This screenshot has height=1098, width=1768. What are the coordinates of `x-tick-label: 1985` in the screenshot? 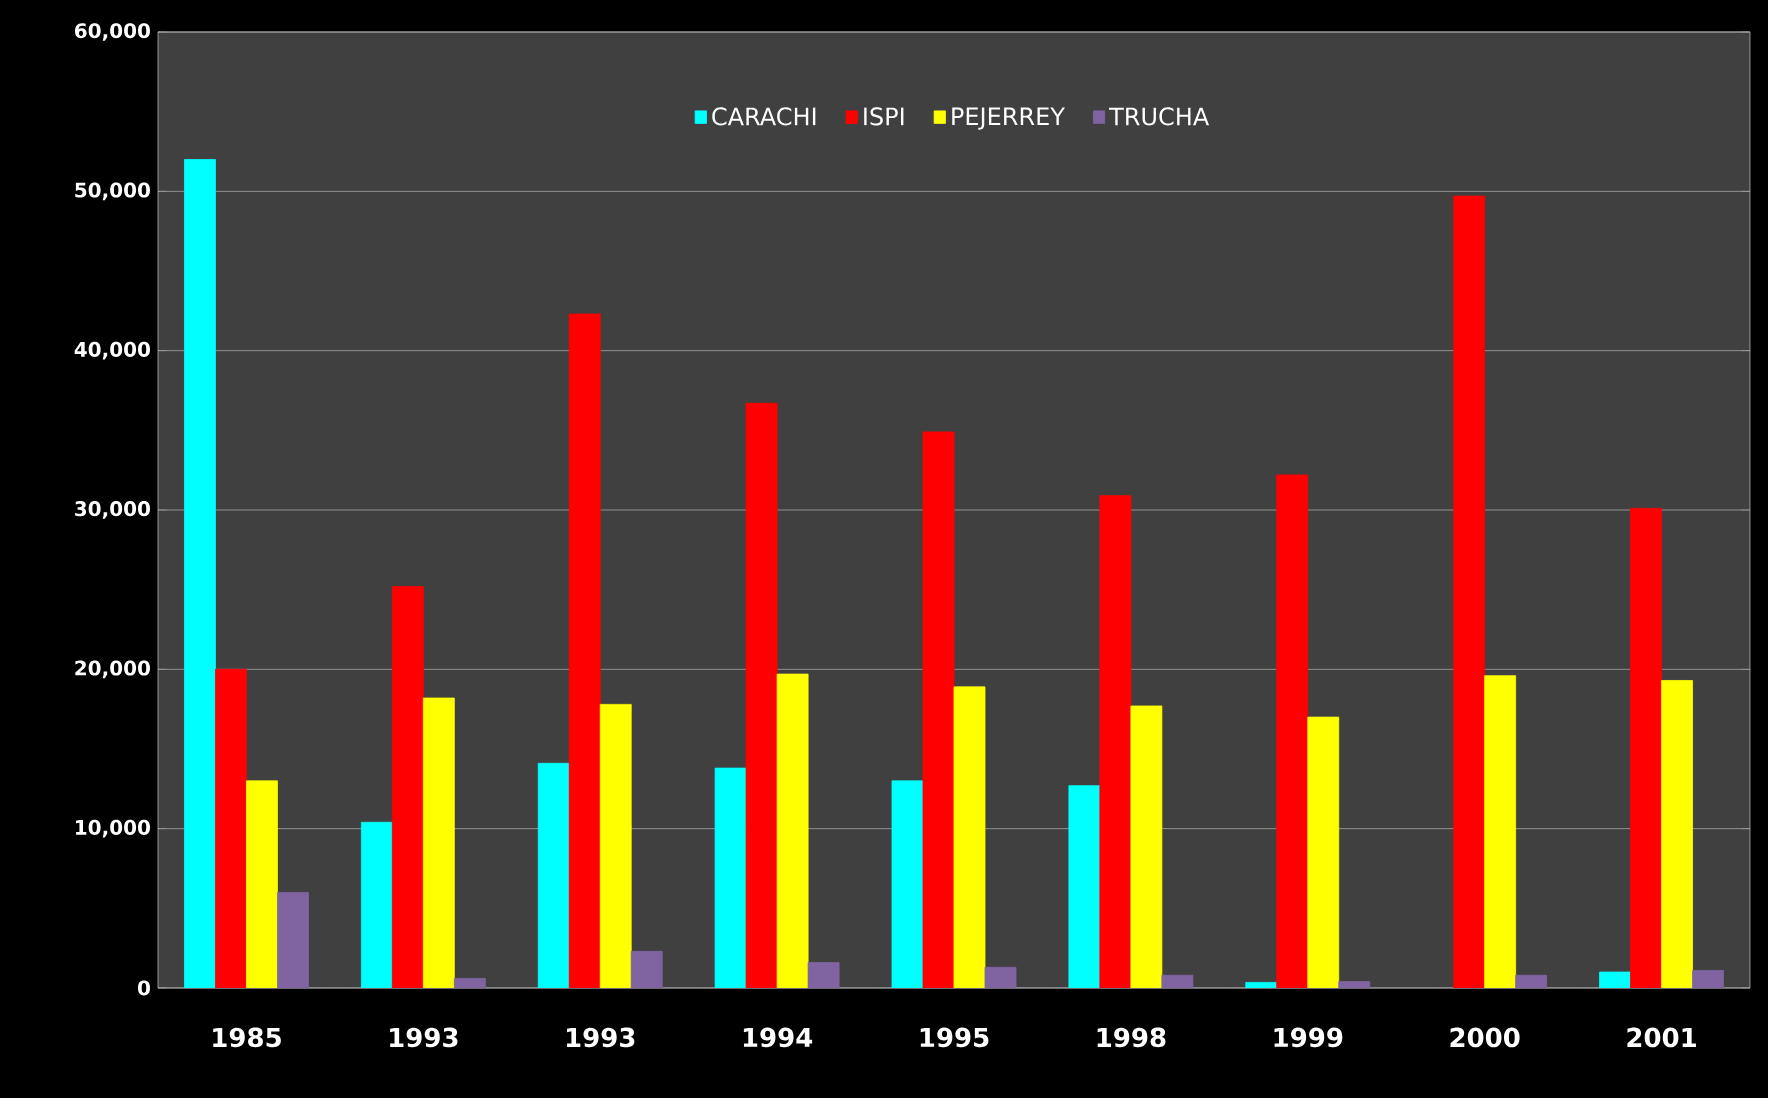 It's located at (247, 1037).